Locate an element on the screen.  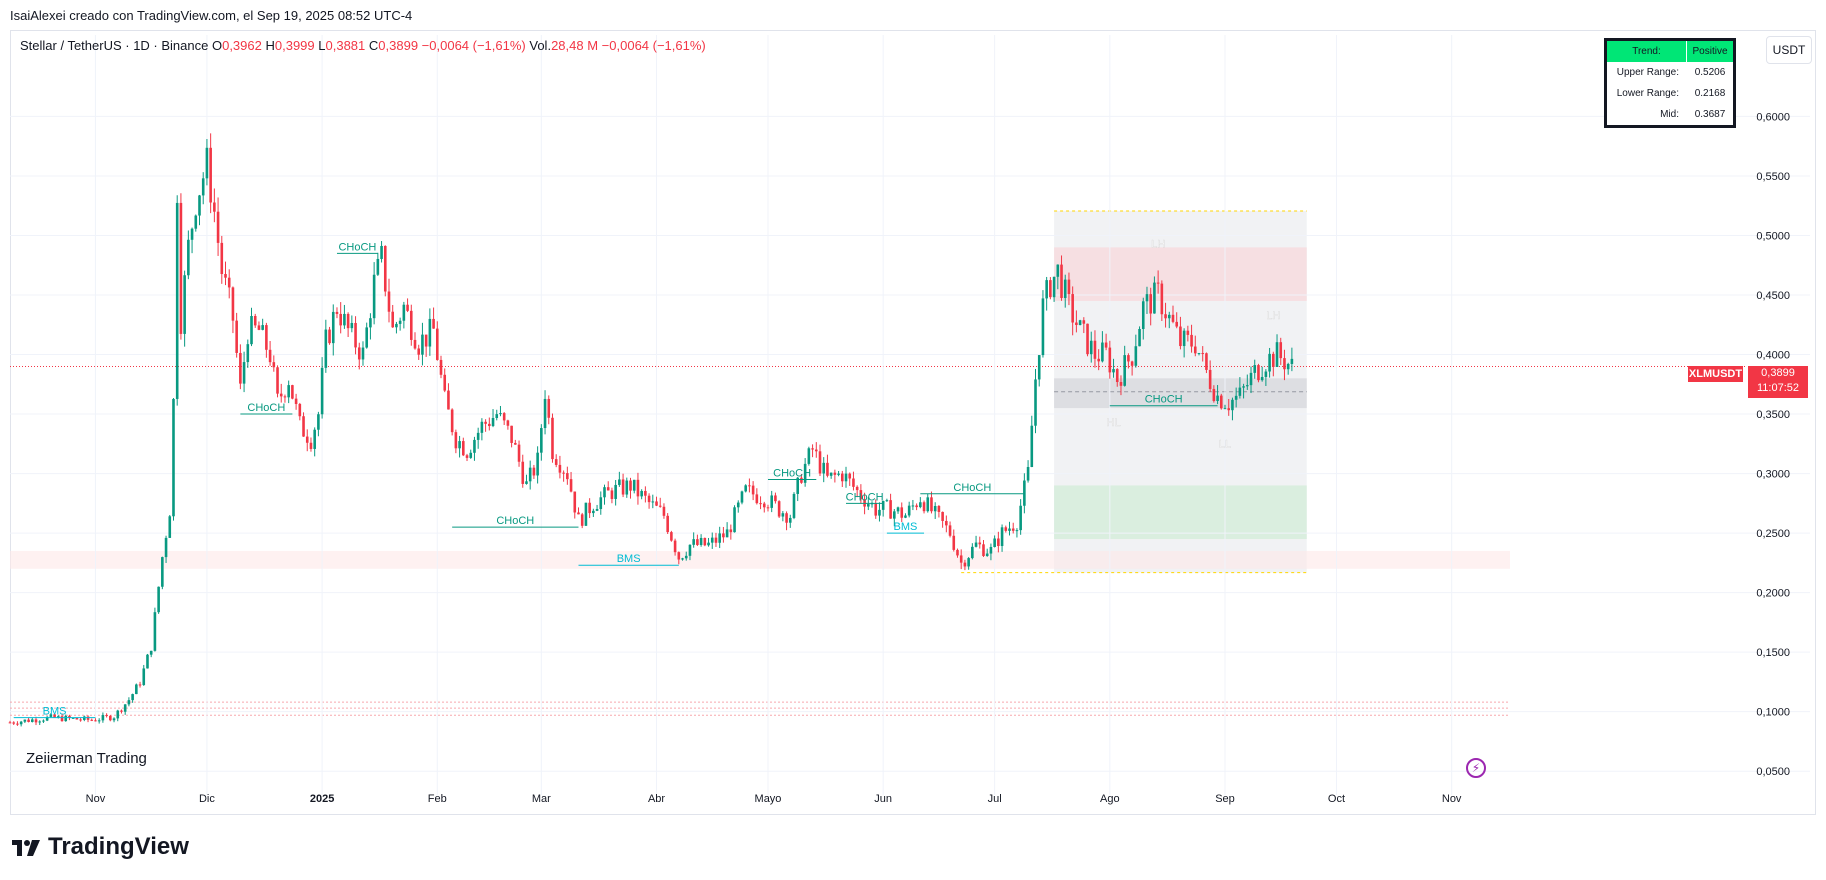
lightning-icon: ⚡ is located at coordinates (1476, 768).